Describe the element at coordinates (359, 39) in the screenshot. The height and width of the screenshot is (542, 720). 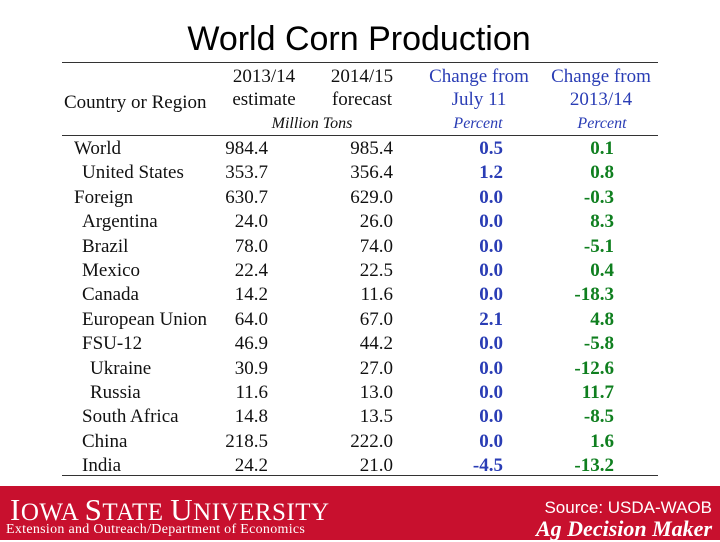
I see `slide-title: World Corn Production` at that location.